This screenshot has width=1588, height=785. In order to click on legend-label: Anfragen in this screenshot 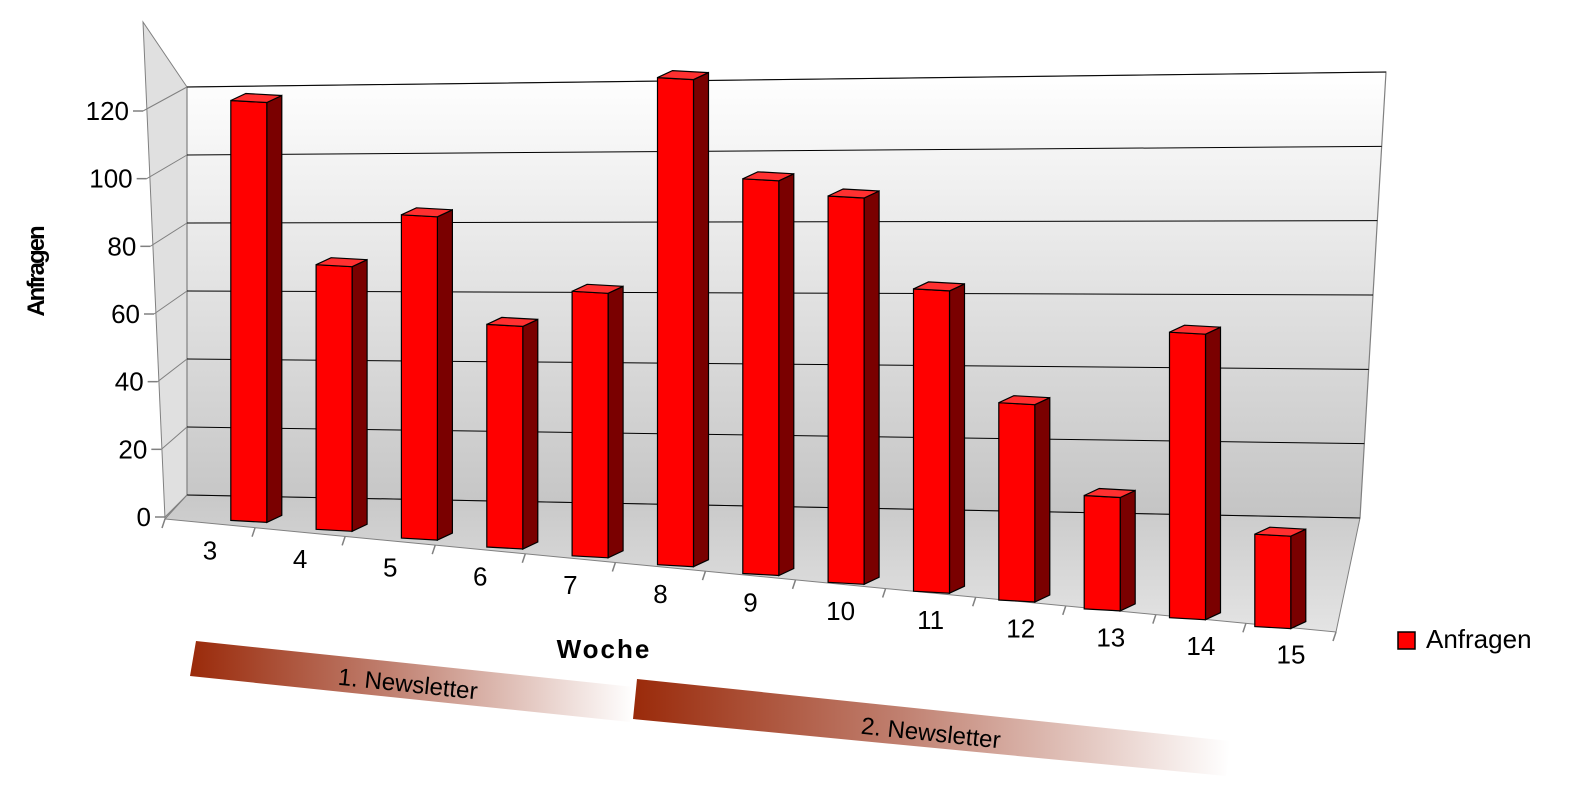, I will do `click(1479, 639)`.